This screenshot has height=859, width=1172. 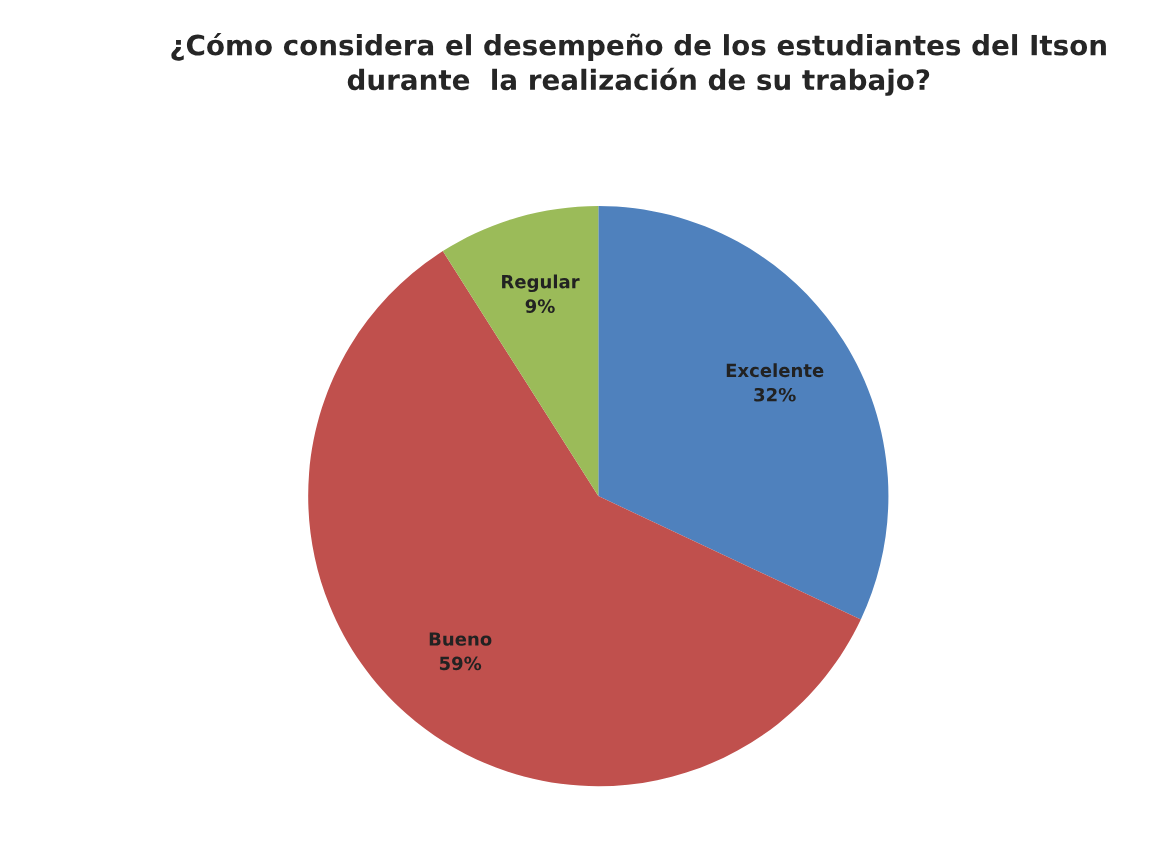 I want to click on slice-label: Excelente, so click(x=775, y=370).